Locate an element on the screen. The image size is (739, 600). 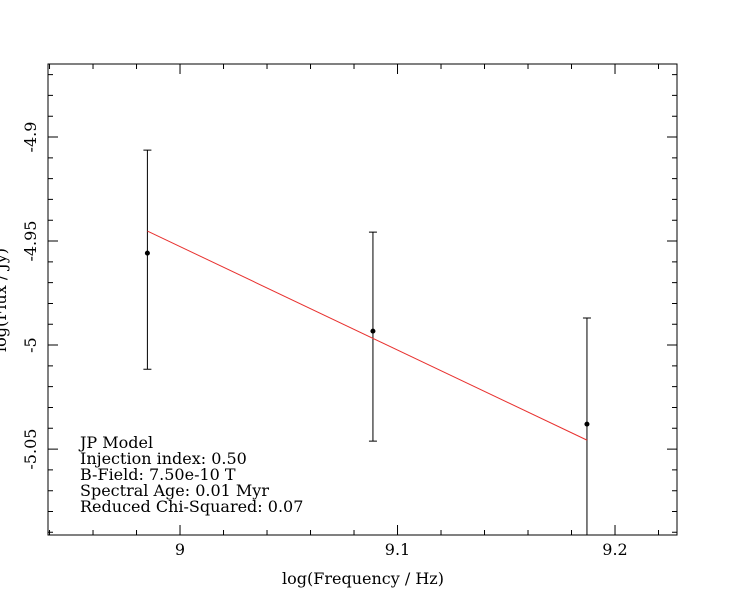
x-tick-label: 9.2 is located at coordinates (614, 549).